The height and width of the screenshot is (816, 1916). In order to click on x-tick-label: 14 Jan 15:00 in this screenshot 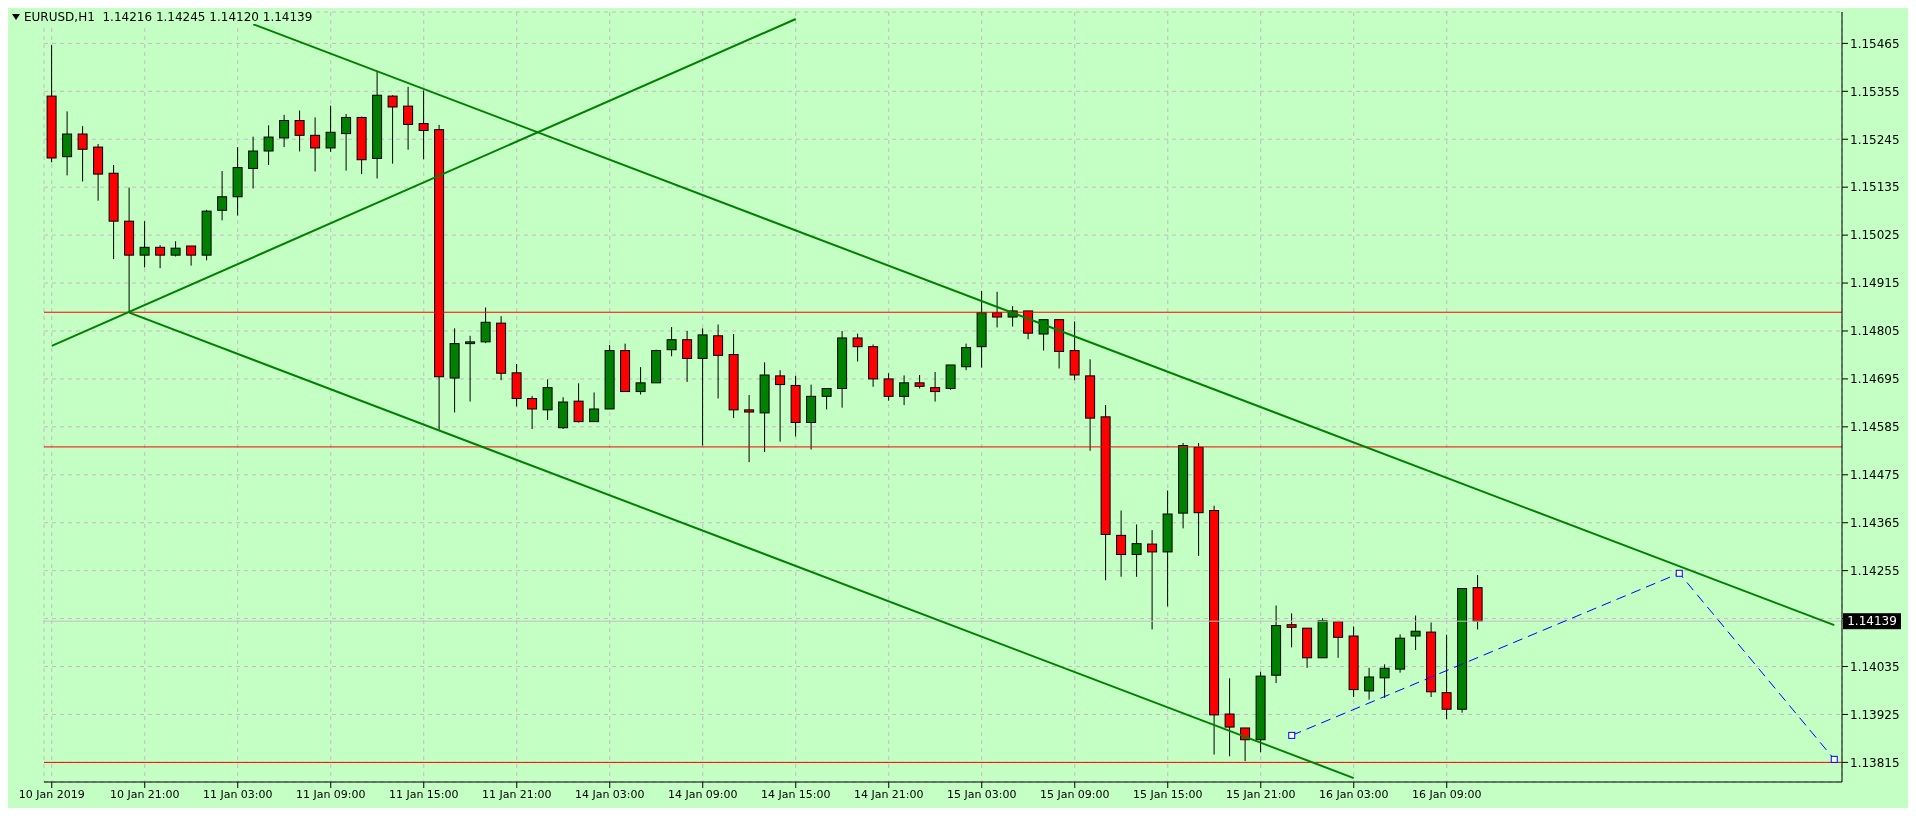, I will do `click(795, 794)`.